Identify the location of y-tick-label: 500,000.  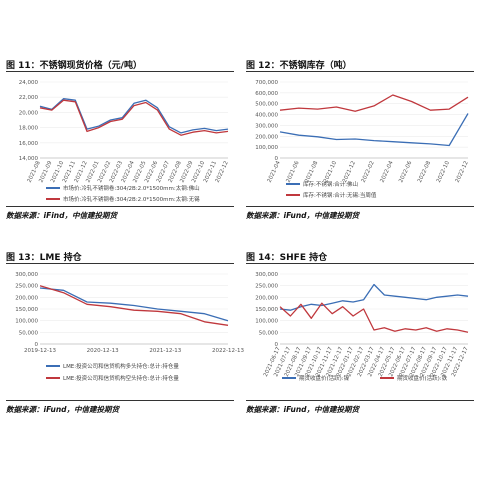
(266, 105).